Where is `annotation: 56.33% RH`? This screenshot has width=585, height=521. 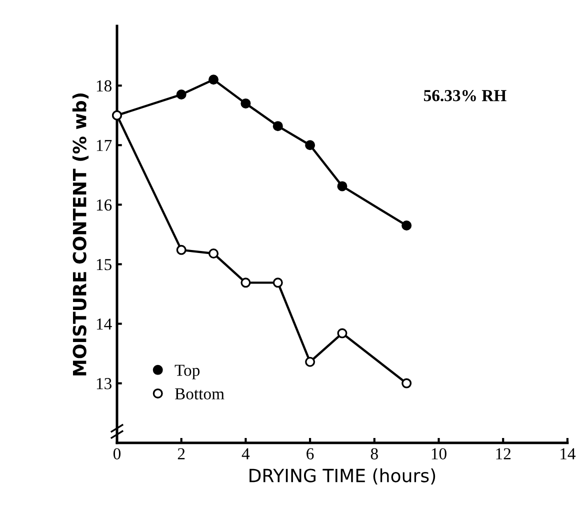 annotation: 56.33% RH is located at coordinates (465, 96).